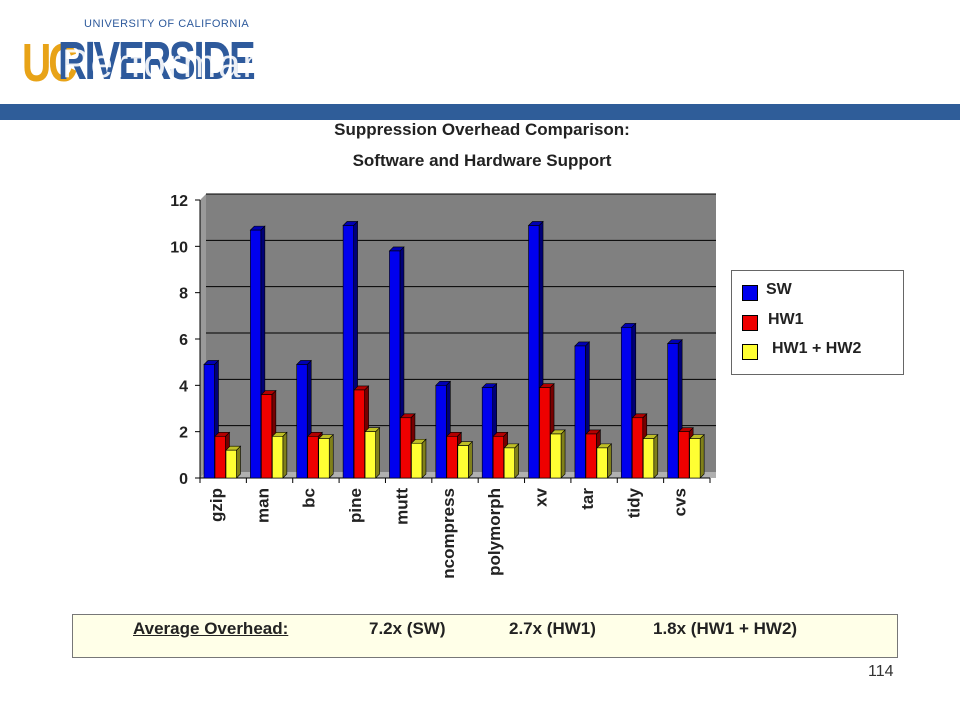  Describe the element at coordinates (216, 505) in the screenshot. I see `x-category-label: gzip` at that location.